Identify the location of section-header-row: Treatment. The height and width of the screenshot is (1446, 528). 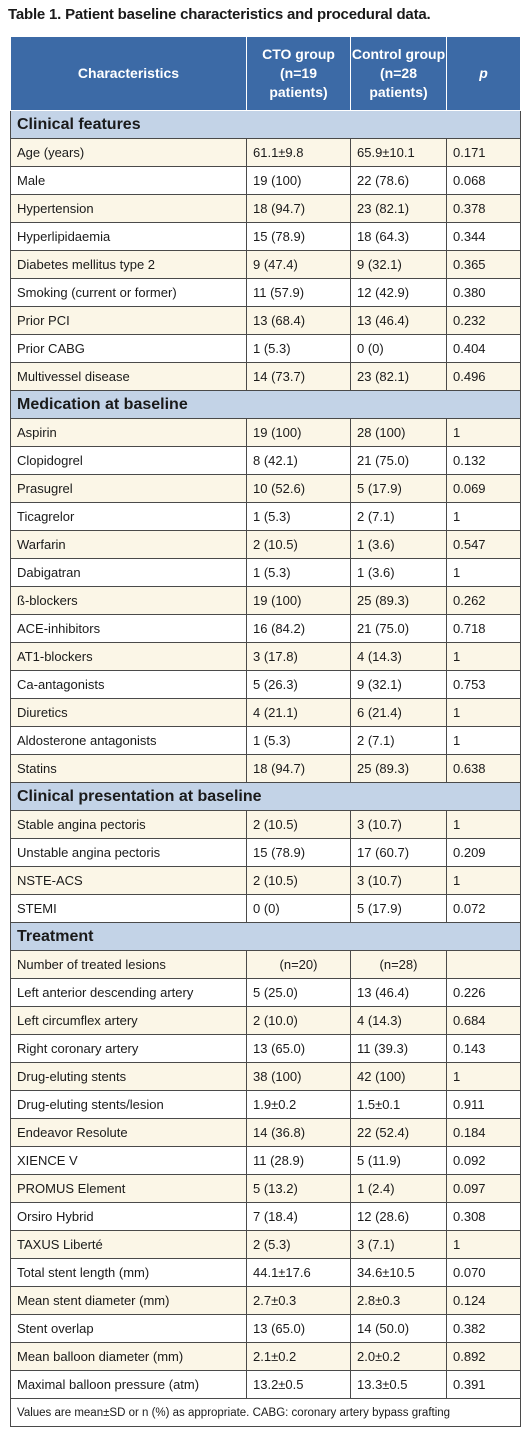
(265, 936).